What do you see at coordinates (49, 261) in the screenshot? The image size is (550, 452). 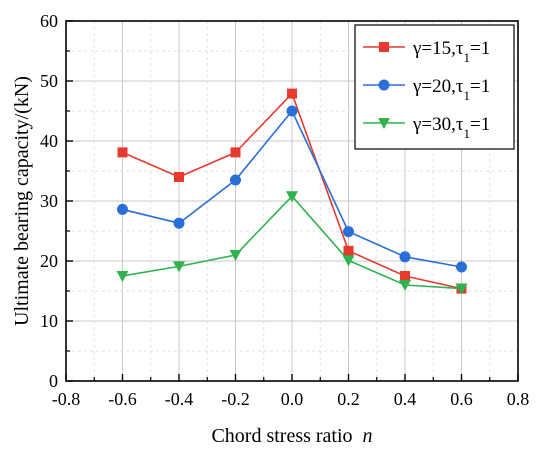 I see `y-tick-label: 20` at bounding box center [49, 261].